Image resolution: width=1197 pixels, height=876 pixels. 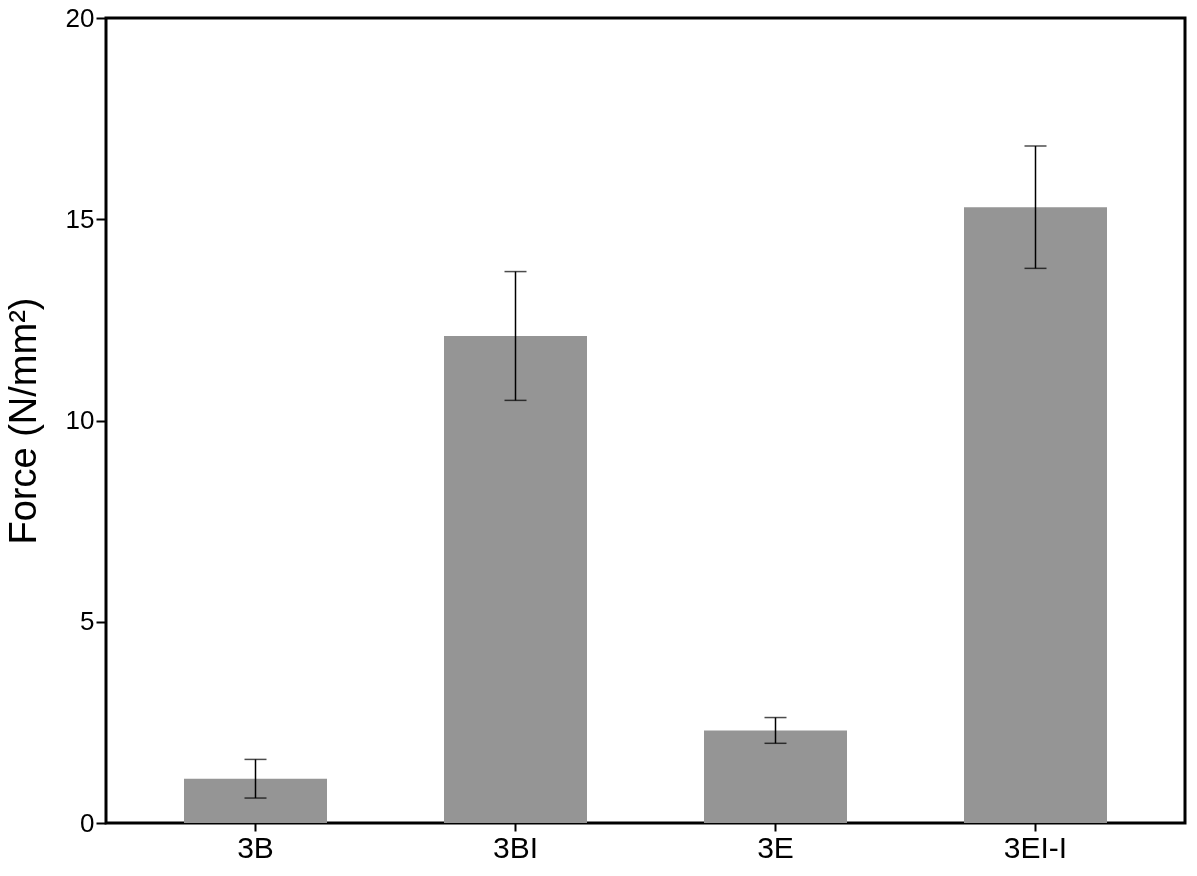 What do you see at coordinates (255, 847) in the screenshot?
I see `x-tick-label: 3B` at bounding box center [255, 847].